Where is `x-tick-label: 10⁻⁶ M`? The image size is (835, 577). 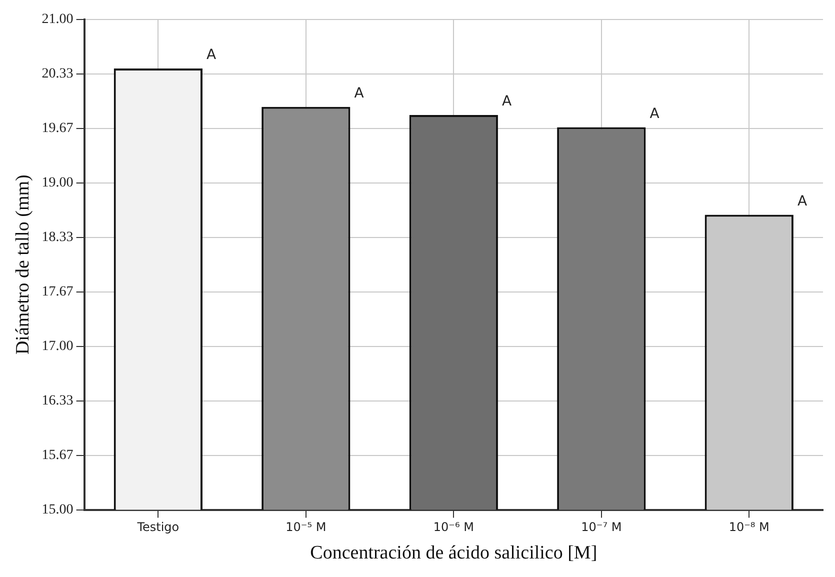
x-tick-label: 10⁻⁶ M is located at coordinates (453, 527).